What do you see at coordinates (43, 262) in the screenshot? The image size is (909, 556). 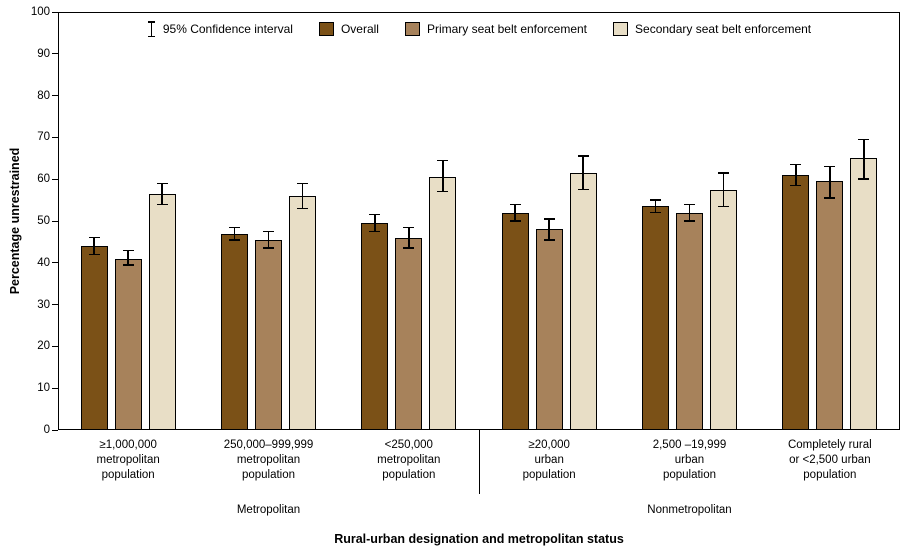 I see `y-axis-tick-label: 40` at bounding box center [43, 262].